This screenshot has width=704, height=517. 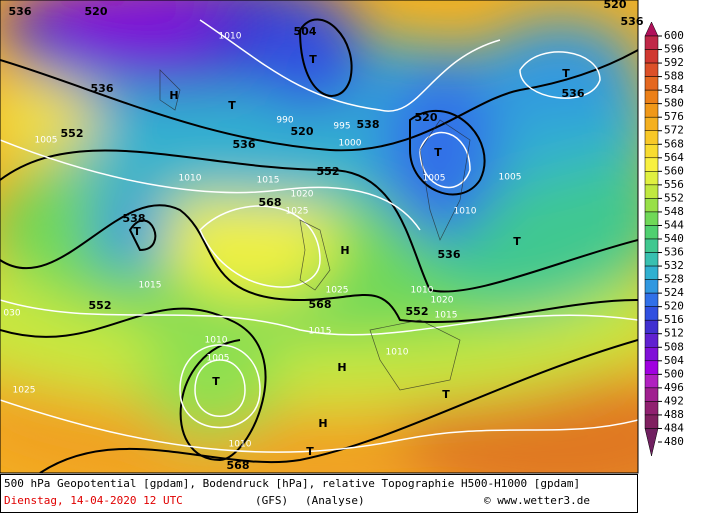 What do you see at coordinates (271, 500) in the screenshot?
I see `caption-model: (GFS)` at bounding box center [271, 500].